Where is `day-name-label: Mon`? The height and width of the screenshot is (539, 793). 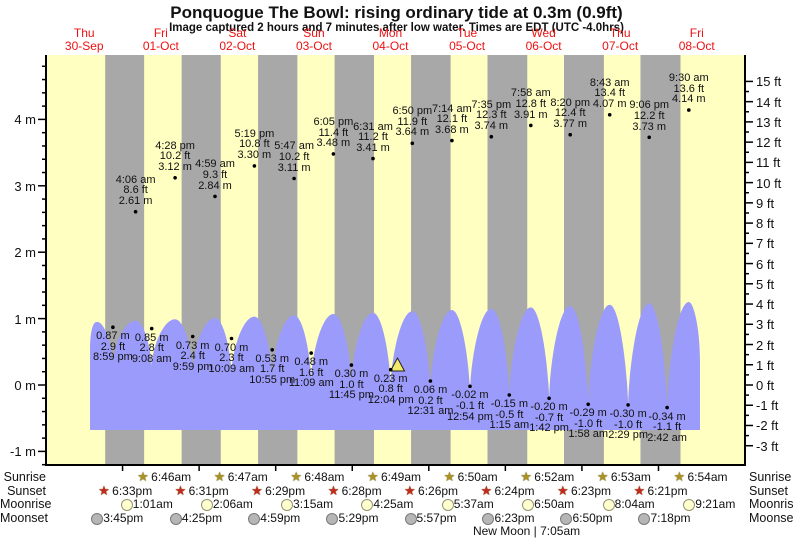
day-name-label: Mon is located at coordinates (390, 33).